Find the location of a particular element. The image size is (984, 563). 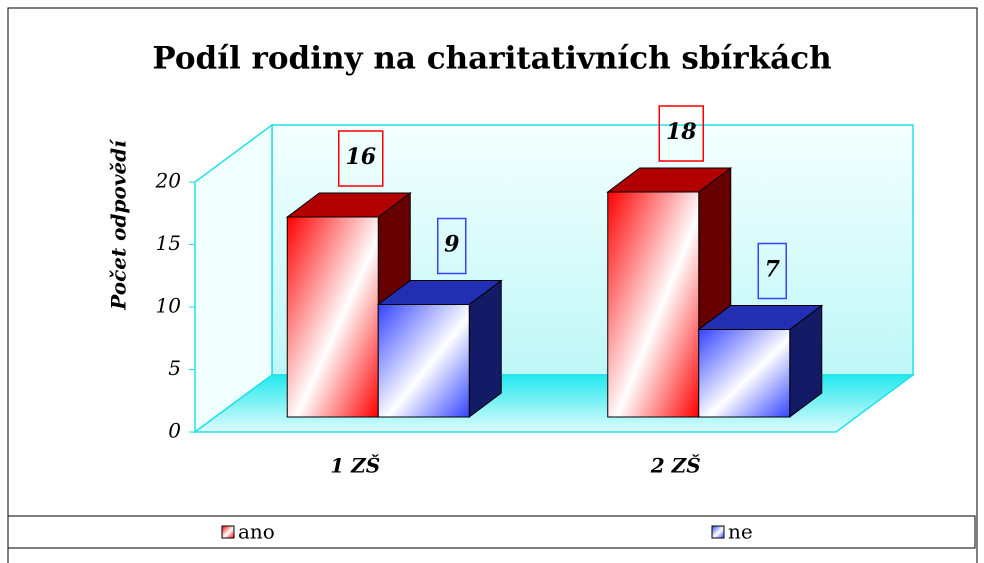

data-label: 16 is located at coordinates (360, 157).